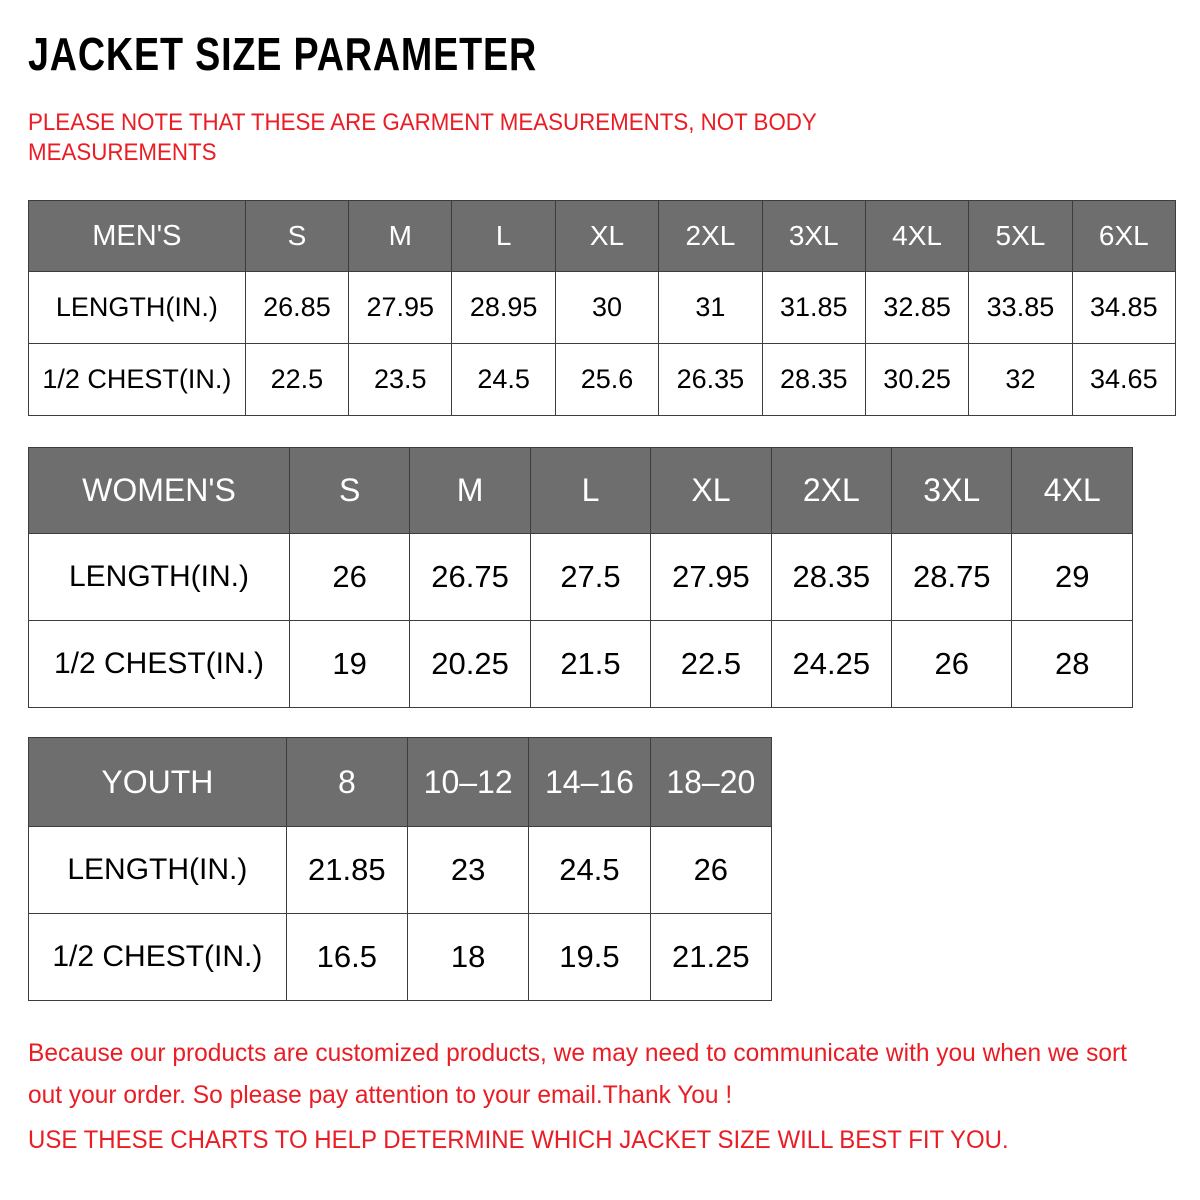 Image resolution: width=1200 pixels, height=1200 pixels. Describe the element at coordinates (710, 307) in the screenshot. I see `measurement-value-cell: 31` at that location.